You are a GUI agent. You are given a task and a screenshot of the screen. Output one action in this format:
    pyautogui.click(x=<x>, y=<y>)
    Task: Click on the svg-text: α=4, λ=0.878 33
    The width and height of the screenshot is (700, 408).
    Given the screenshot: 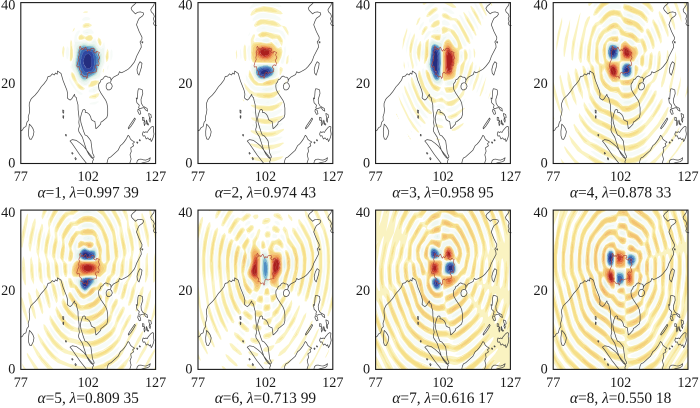 What is the action you would take?
    pyautogui.click(x=621, y=192)
    